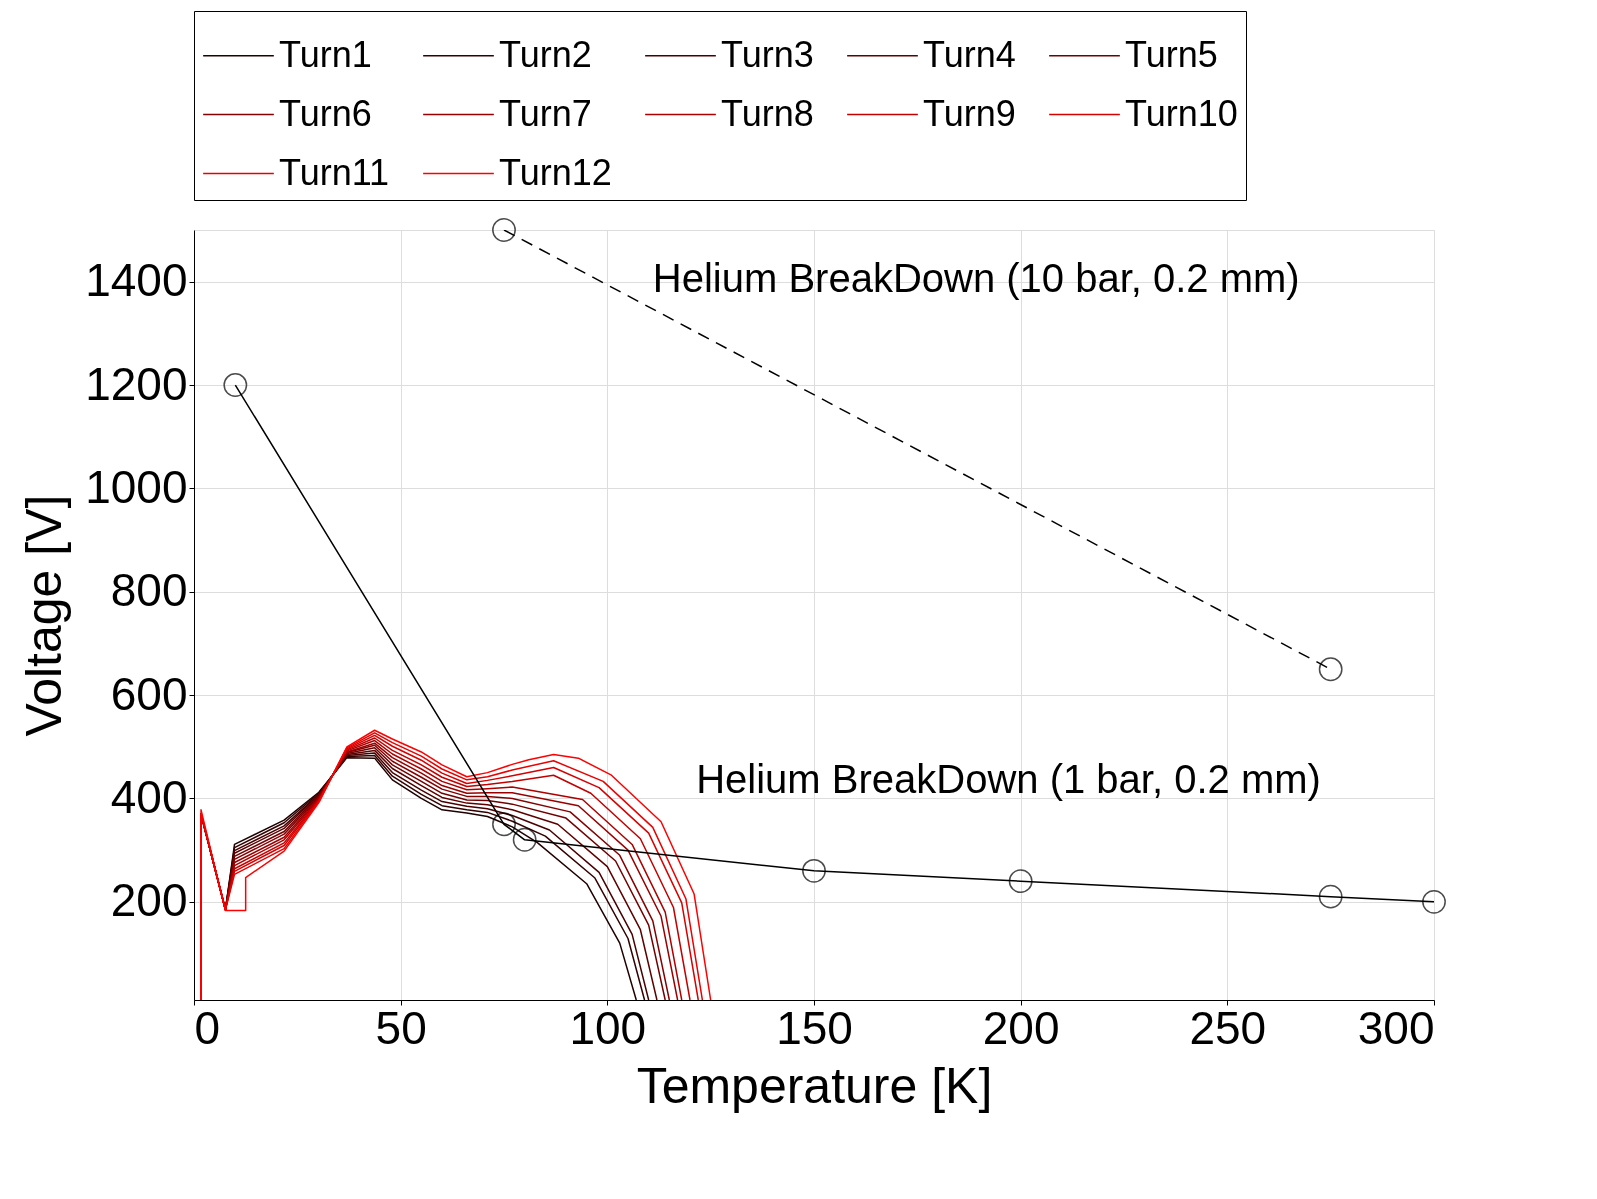 This screenshot has width=1597, height=1199. I want to click on legend-label: Turn5, so click(1171, 54).